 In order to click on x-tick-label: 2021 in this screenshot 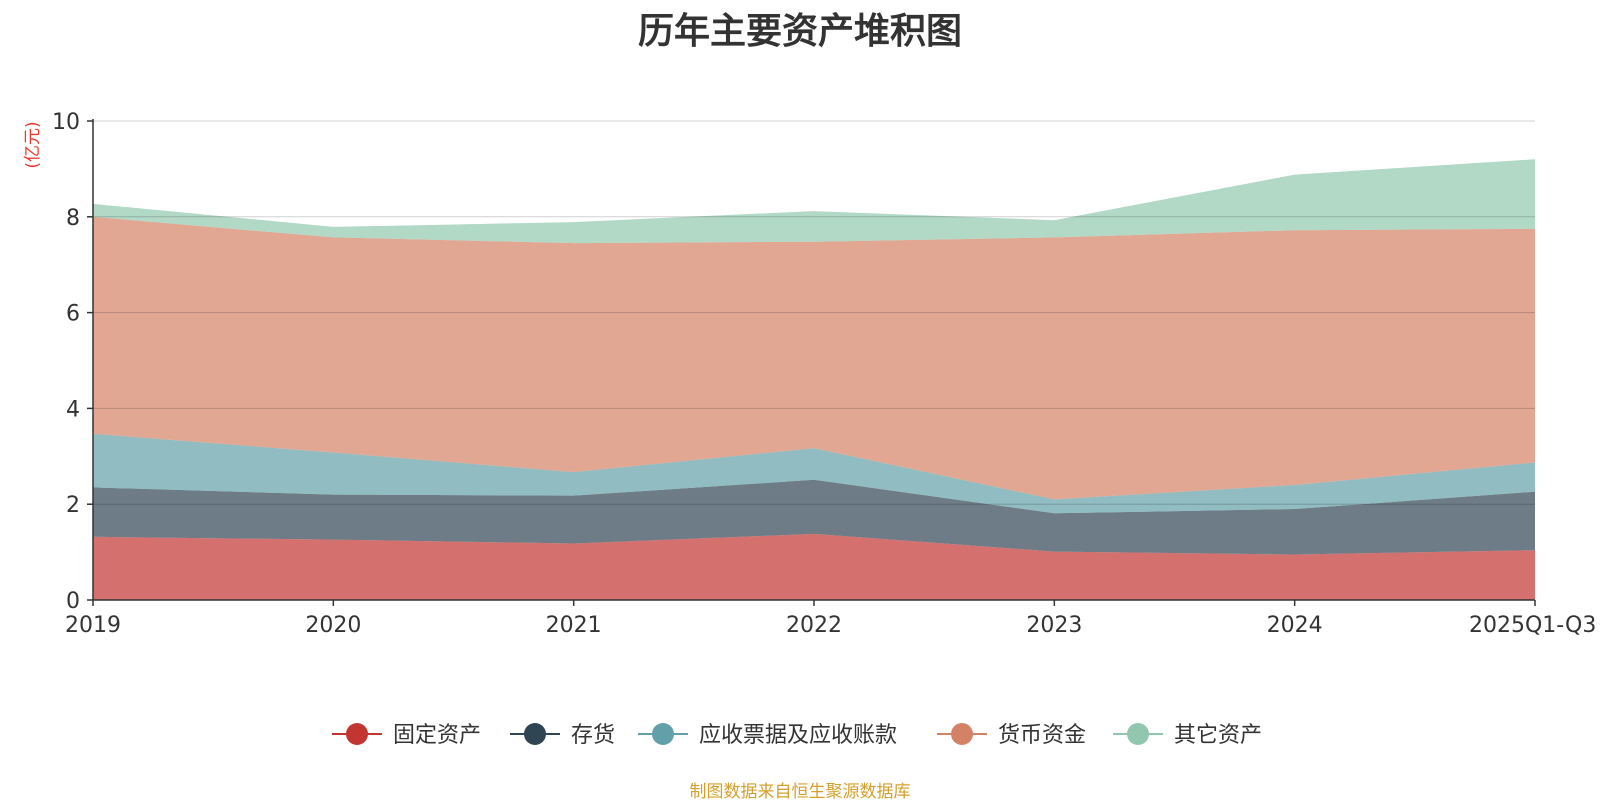, I will do `click(574, 625)`.